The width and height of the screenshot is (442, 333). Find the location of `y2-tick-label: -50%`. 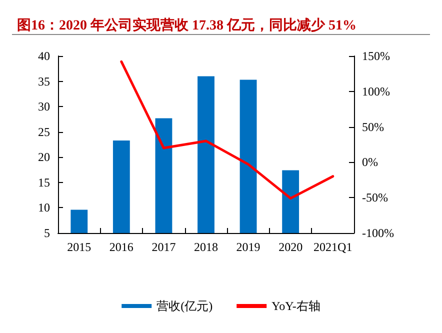

y2-tick-label: -50% is located at coordinates (375, 197).